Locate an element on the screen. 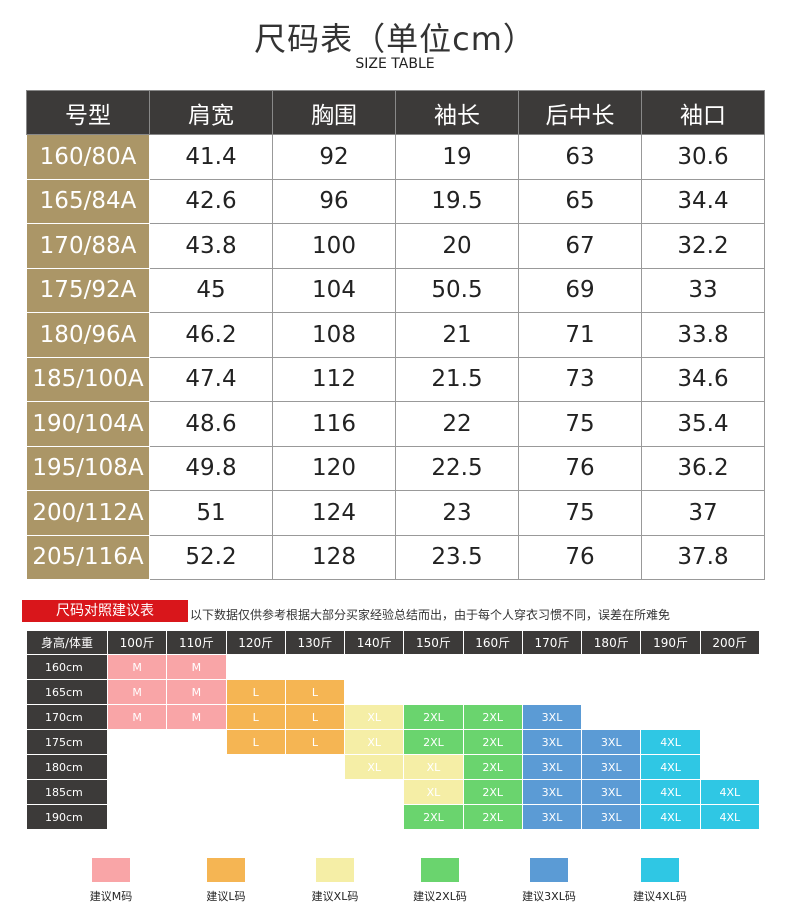  size-header-cell: 袖长 is located at coordinates (457, 112).